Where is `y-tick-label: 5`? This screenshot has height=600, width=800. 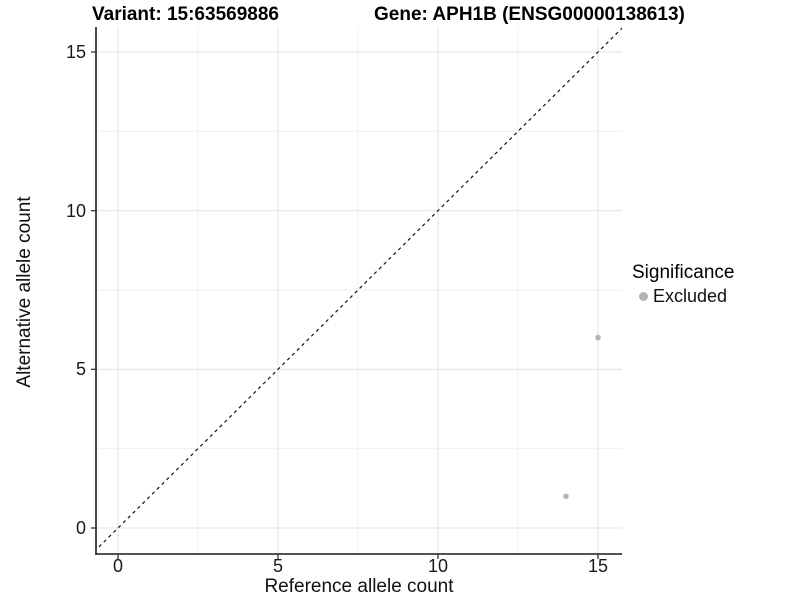 y-tick-label: 5 is located at coordinates (80, 369).